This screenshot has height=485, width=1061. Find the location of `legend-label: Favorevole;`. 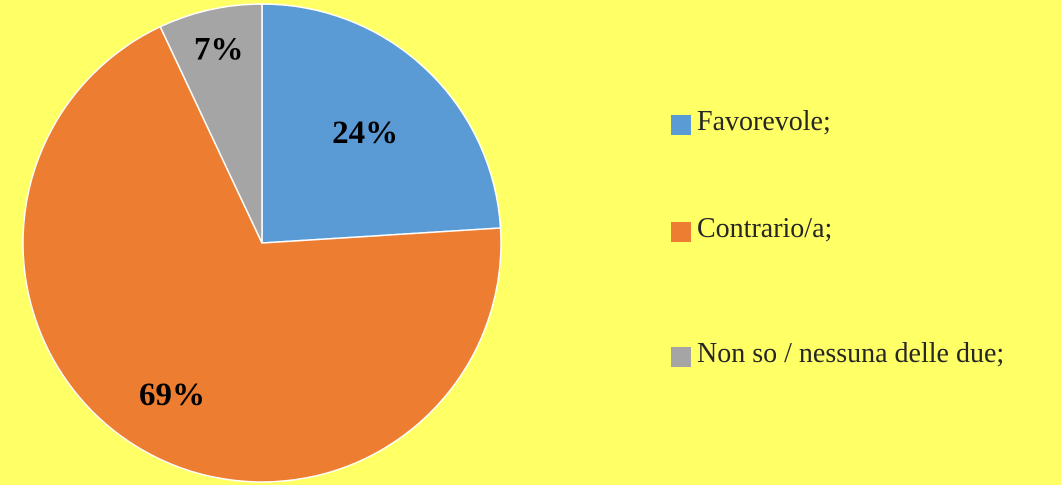

legend-label: Favorevole; is located at coordinates (764, 121).